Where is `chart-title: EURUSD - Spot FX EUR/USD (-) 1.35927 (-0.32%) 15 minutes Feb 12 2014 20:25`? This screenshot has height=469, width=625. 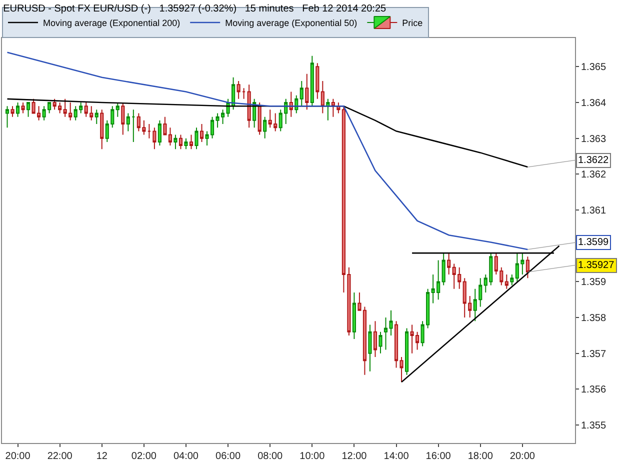
chart-title: EURUSD - Spot FX EUR/USD (-) 1.35927 (-0.32%) 15 minutes Feb 12 2014 20:25 is located at coordinates (195, 9).